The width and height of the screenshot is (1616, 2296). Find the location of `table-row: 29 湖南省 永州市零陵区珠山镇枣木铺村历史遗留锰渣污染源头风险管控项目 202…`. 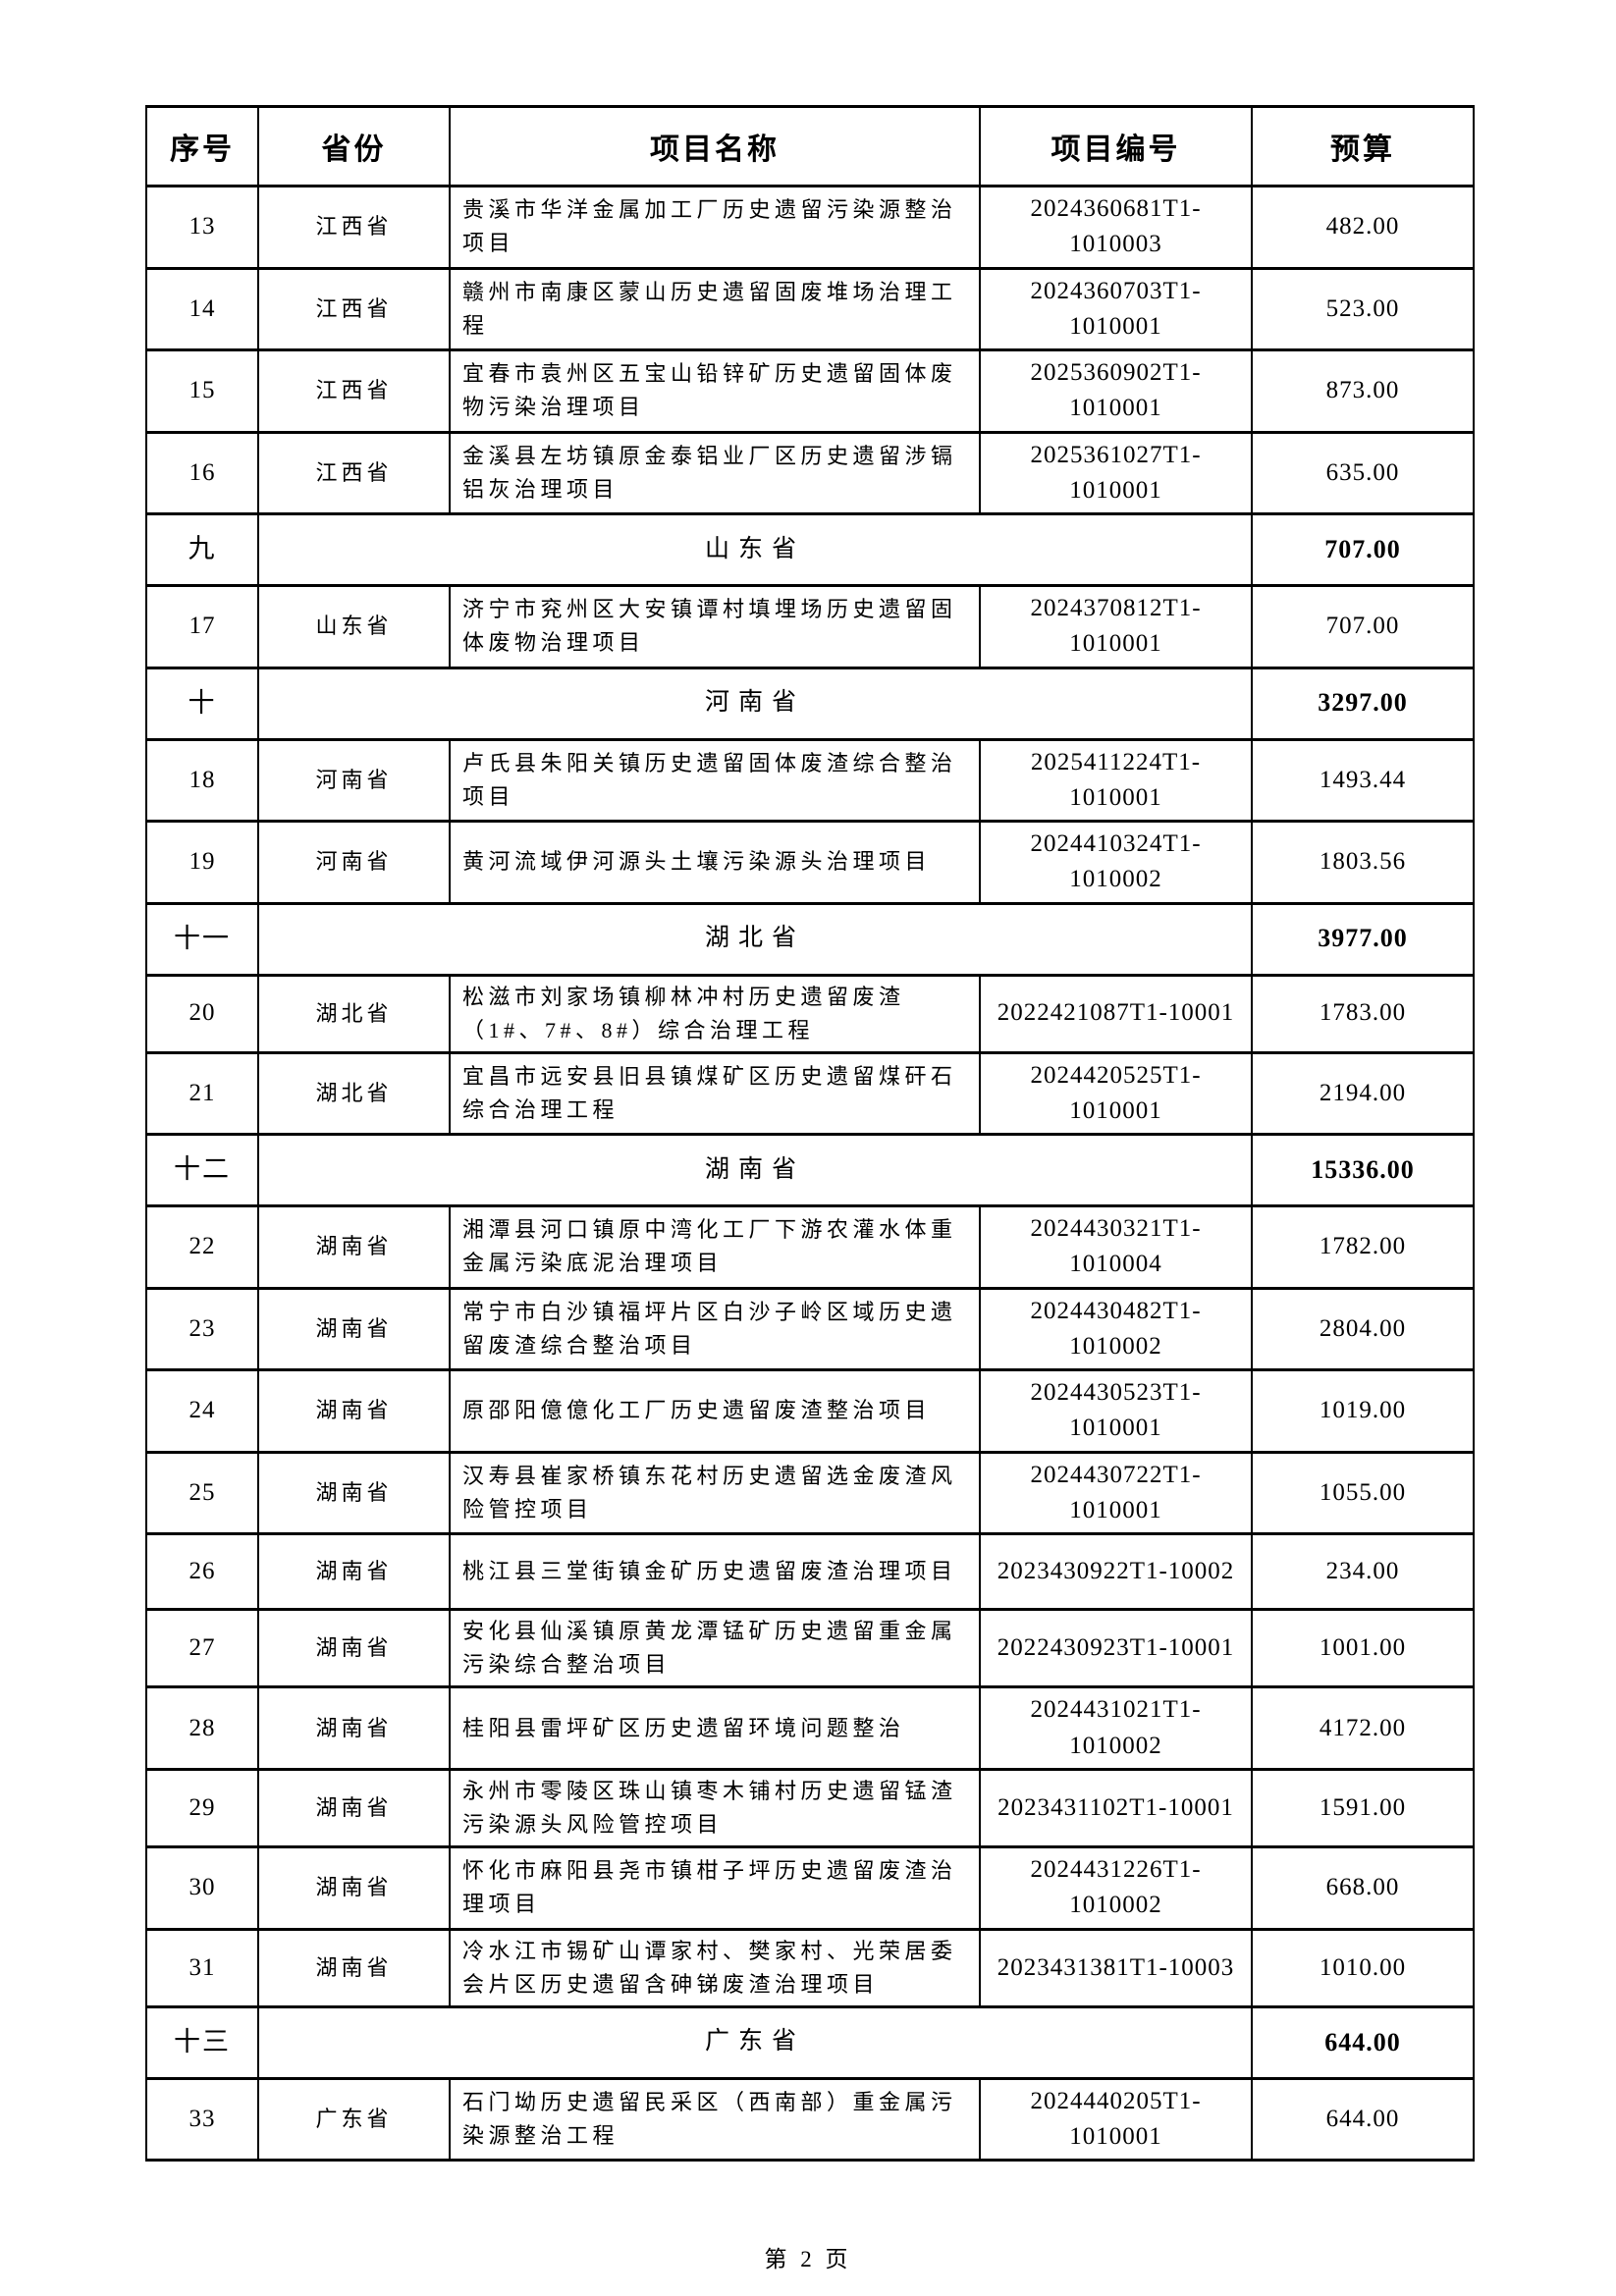

table-row: 29 湖南省 永州市零陵区珠山镇枣木铺村历史遗留锰渣污染源头风险管控项目 202… is located at coordinates (810, 1808).